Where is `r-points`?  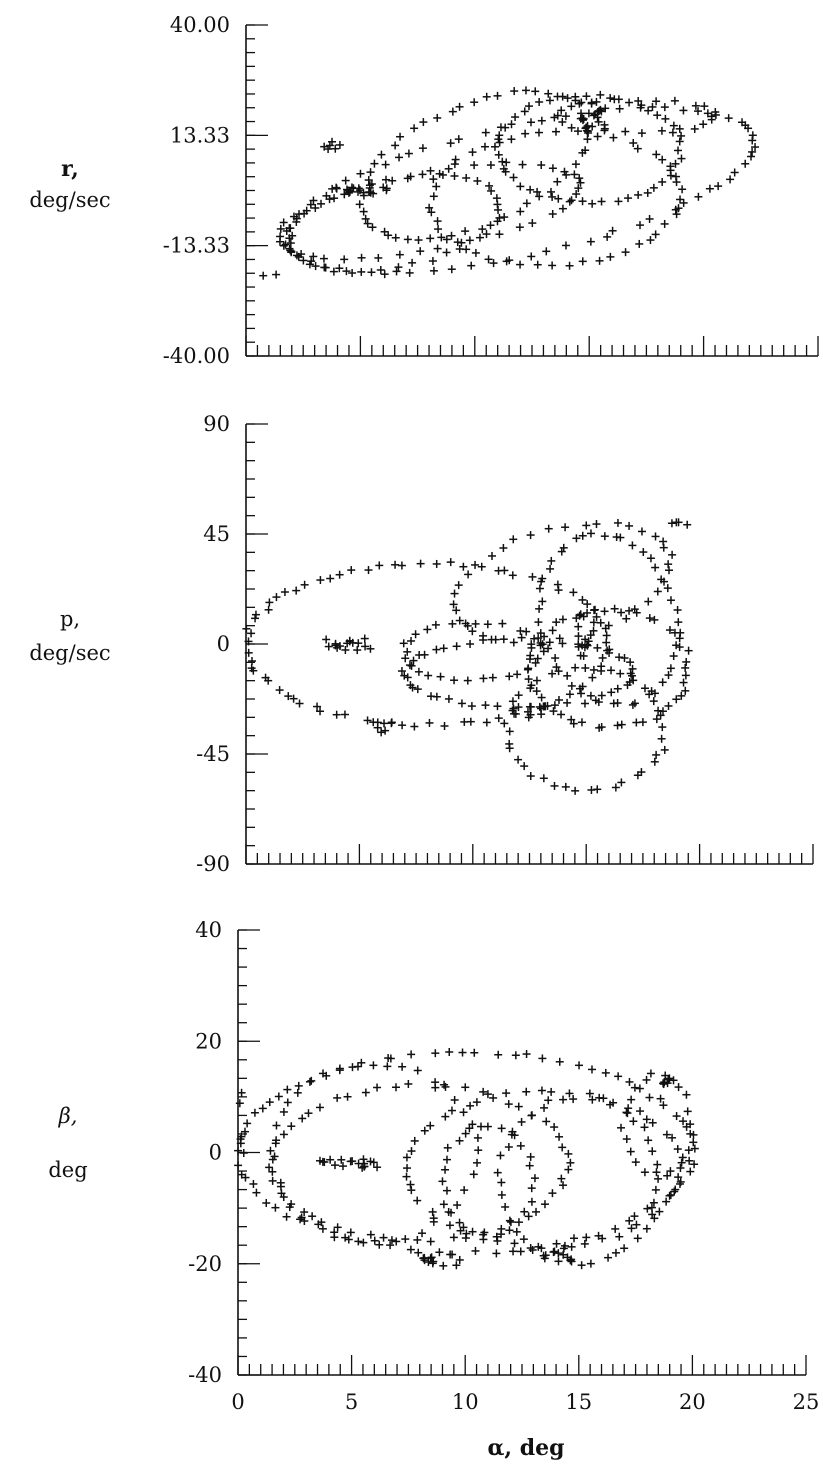 r-points is located at coordinates (509, 183).